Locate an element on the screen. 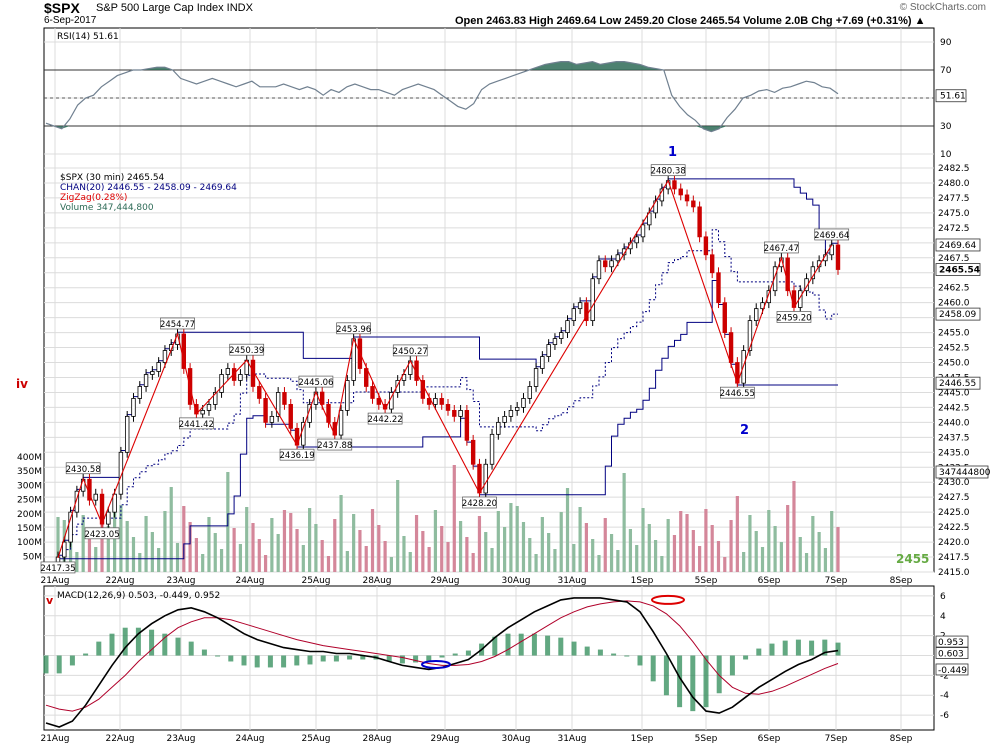  date-tick-label: 8Sep is located at coordinates (901, 739).